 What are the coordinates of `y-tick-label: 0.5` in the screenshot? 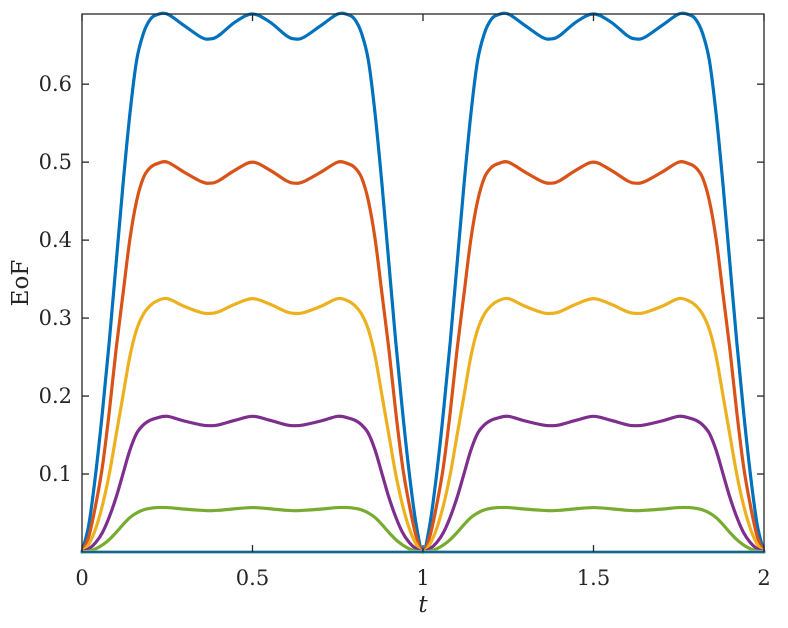 It's located at (55, 162).